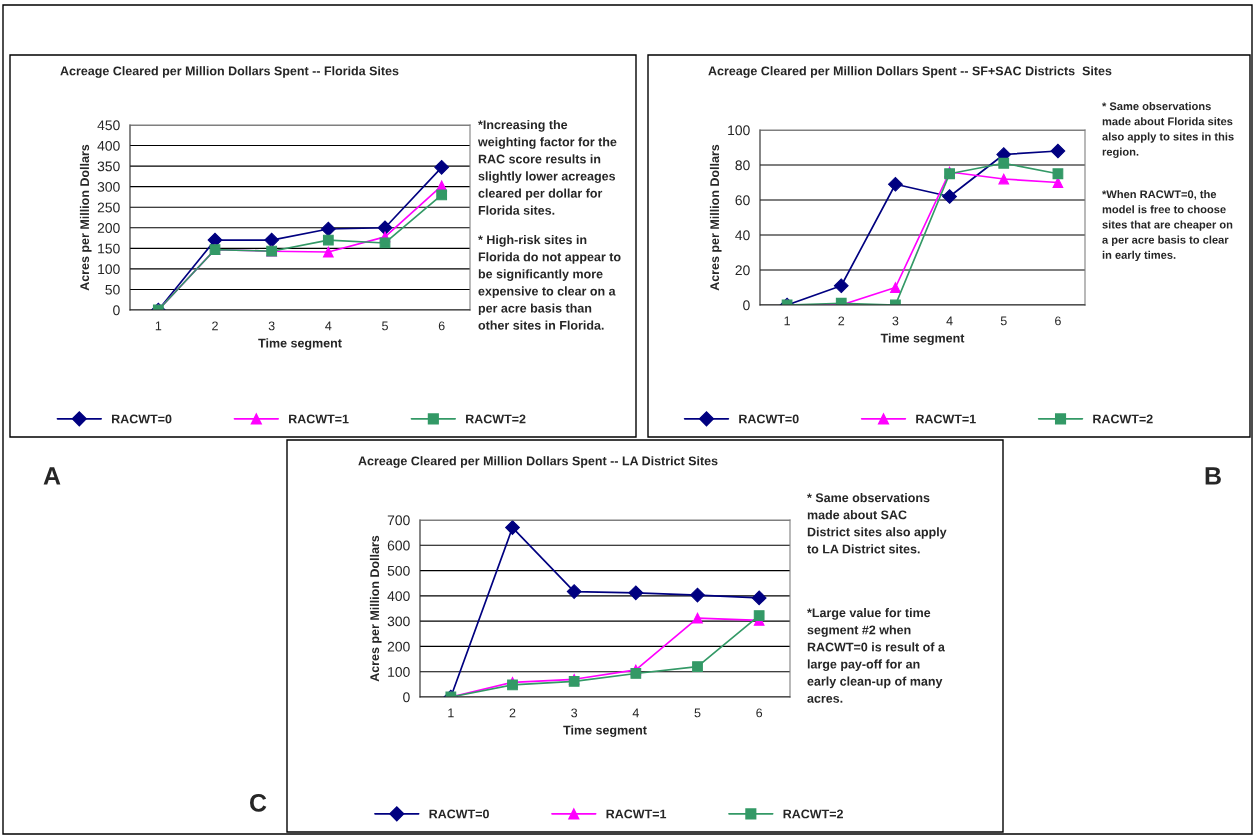 Image resolution: width=1255 pixels, height=838 pixels. What do you see at coordinates (108, 125) in the screenshot?
I see `y-tick-label: 450` at bounding box center [108, 125].